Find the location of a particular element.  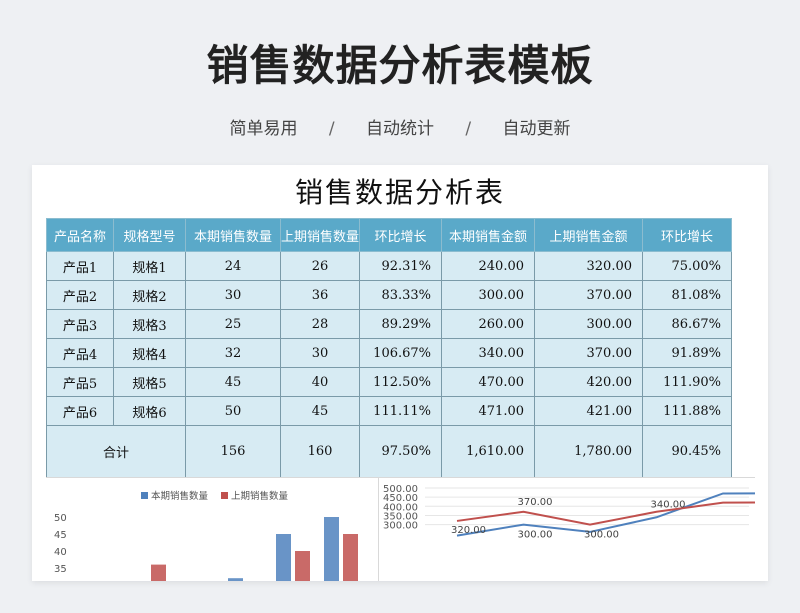

table-cell: 产品2 is located at coordinates (80, 295).